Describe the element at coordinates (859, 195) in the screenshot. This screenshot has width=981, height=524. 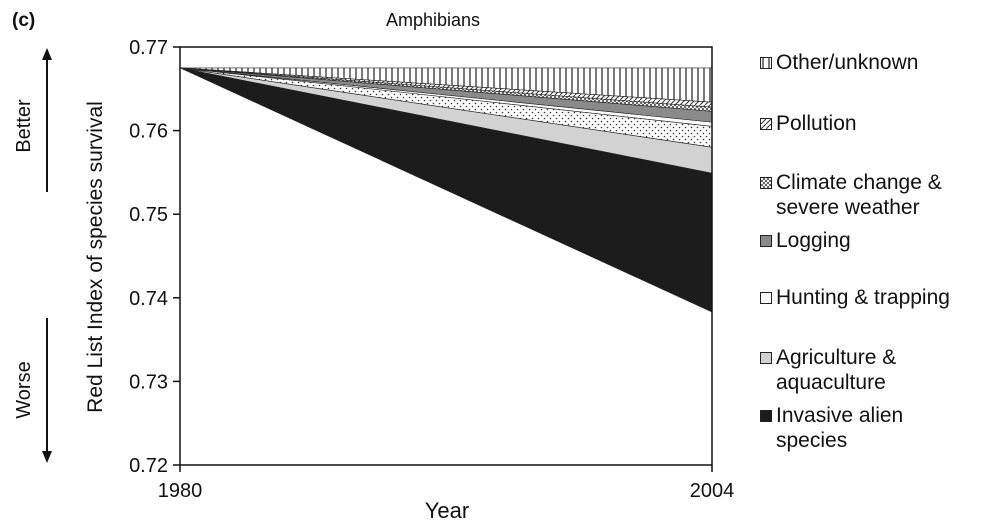
I see `legend-label: Climate change & severe weather` at that location.